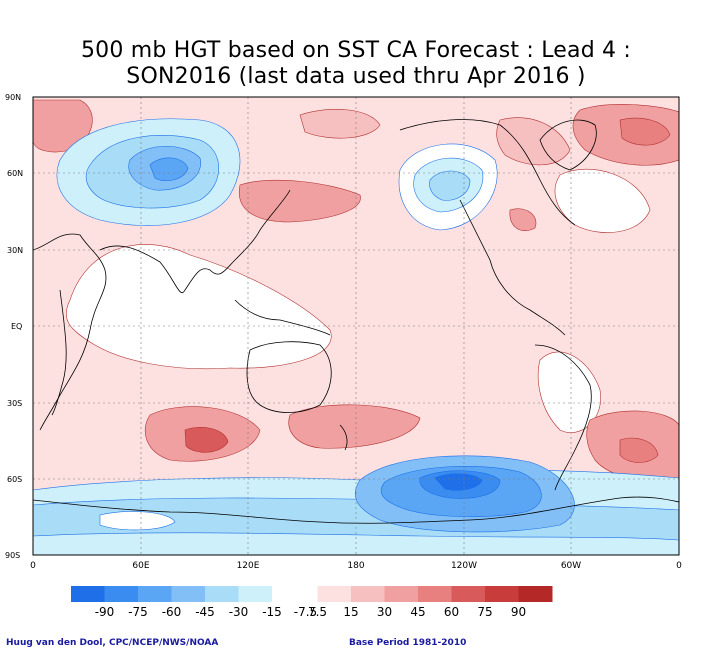 Image resolution: width=712 pixels, height=650 pixels. What do you see at coordinates (518, 612) in the screenshot?
I see `colorbar-label: 90` at bounding box center [518, 612].